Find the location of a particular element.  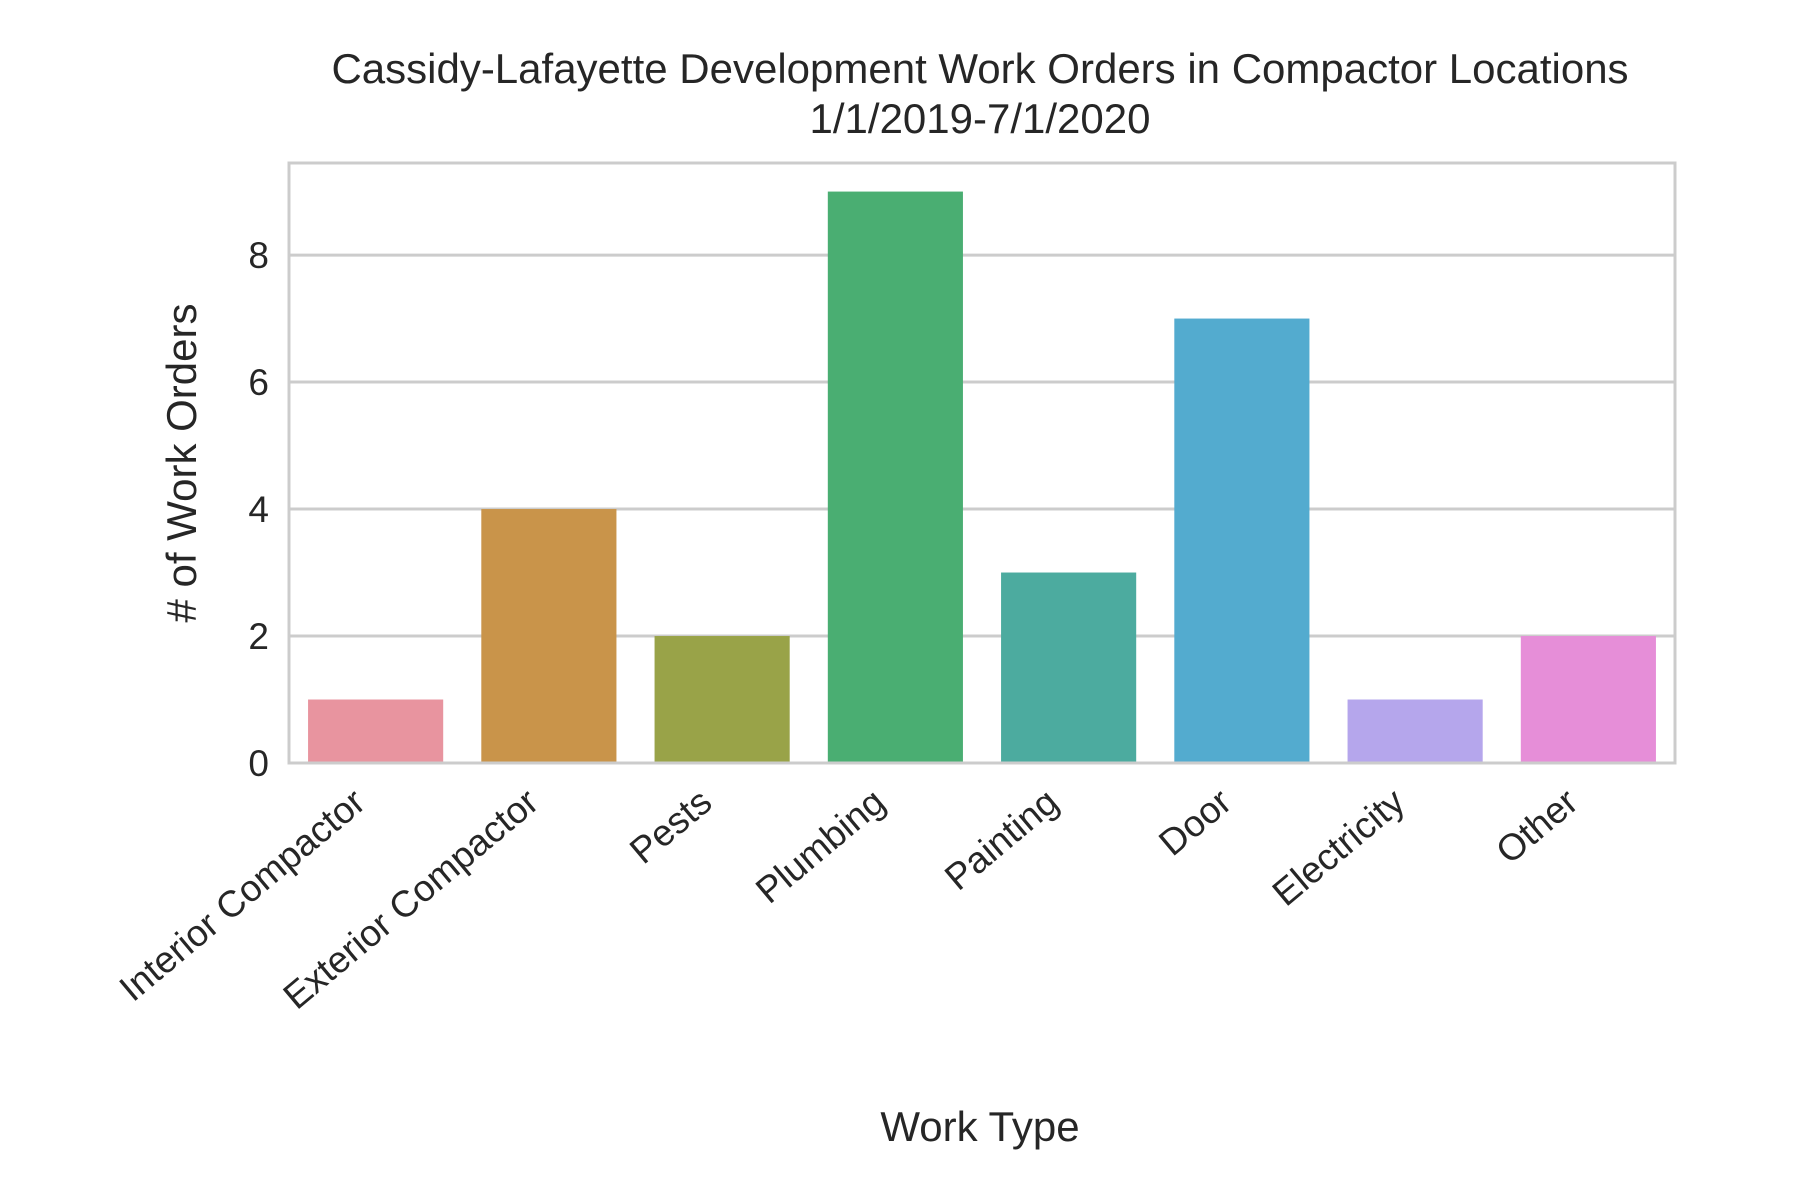

bar-plumbing is located at coordinates (895, 477).